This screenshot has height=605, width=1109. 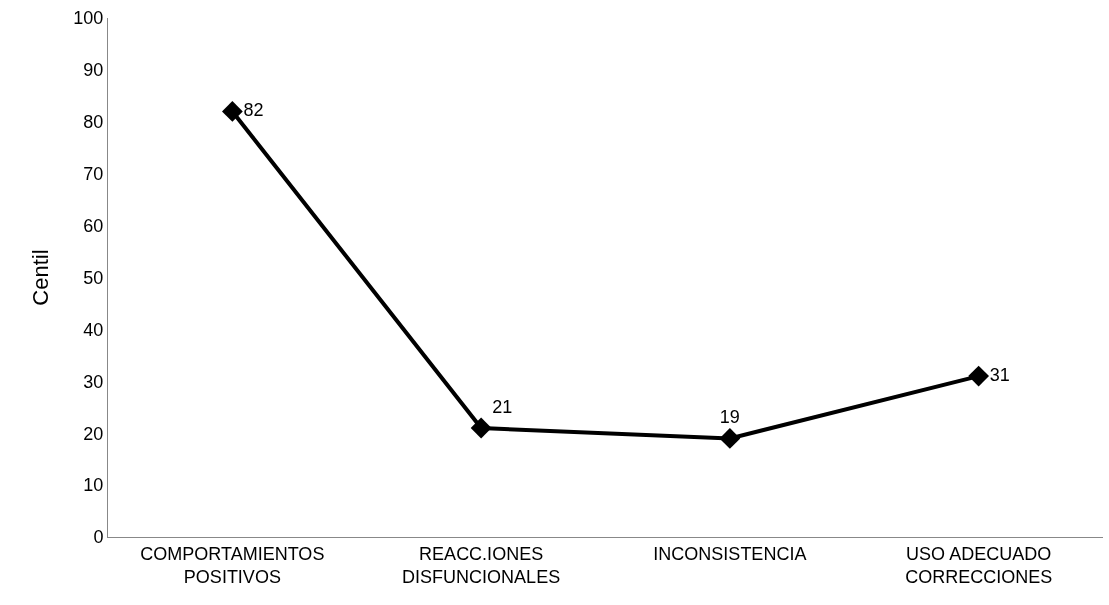 What do you see at coordinates (93, 485) in the screenshot?
I see `y-tick-label: 10` at bounding box center [93, 485].